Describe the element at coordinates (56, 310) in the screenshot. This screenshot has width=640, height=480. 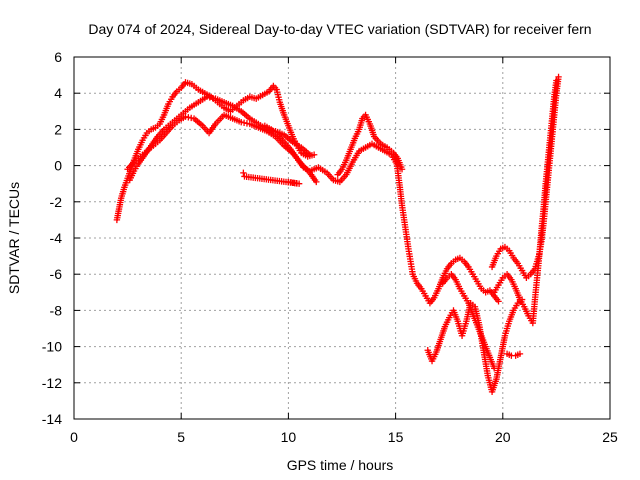
I see `y-tick-label: -8` at that location.